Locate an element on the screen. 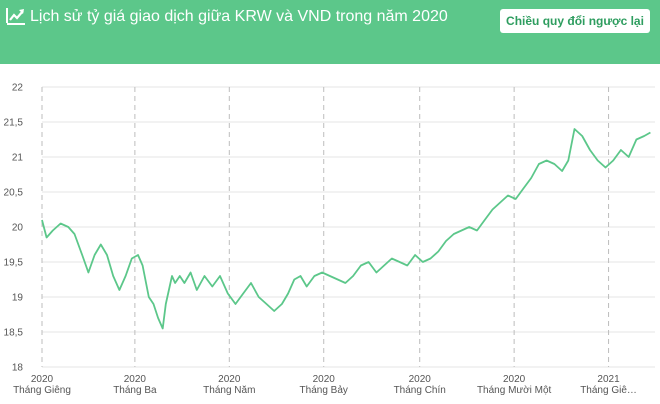 The width and height of the screenshot is (660, 404). y-tick-label: 19 is located at coordinates (18, 298).